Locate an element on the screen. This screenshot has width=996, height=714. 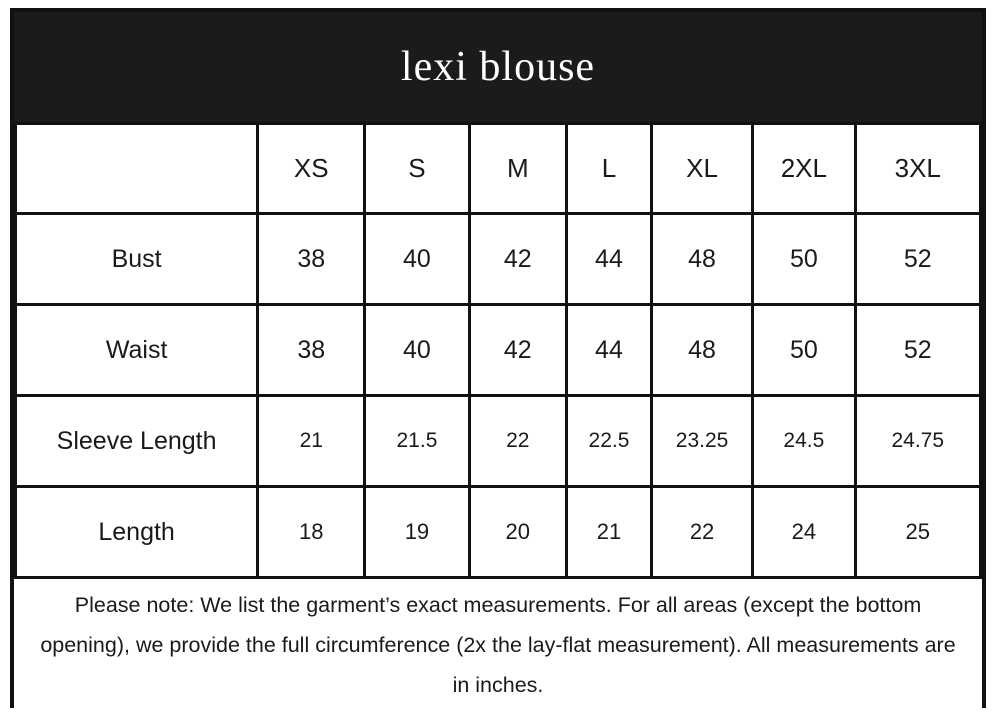
cell-bust-xl: 48 is located at coordinates (702, 259).